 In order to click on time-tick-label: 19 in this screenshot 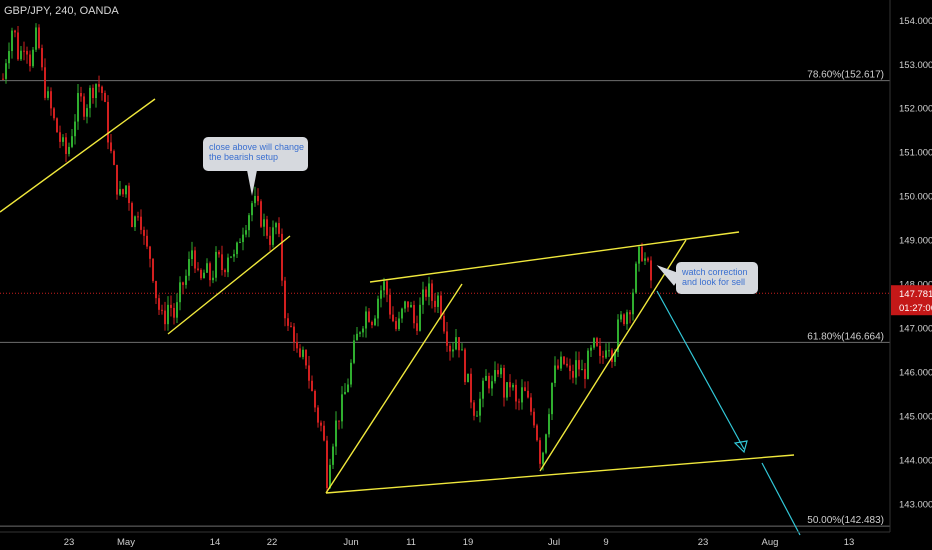, I will do `click(468, 542)`.